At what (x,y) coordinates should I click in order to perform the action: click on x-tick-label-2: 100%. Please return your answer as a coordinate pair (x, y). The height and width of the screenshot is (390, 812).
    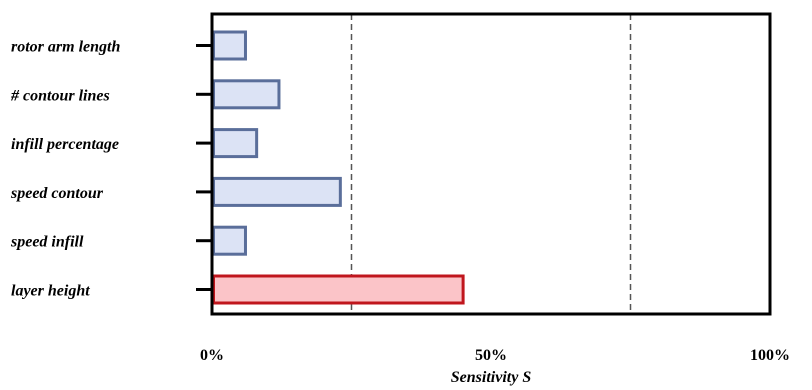
    Looking at the image, I should click on (770, 355).